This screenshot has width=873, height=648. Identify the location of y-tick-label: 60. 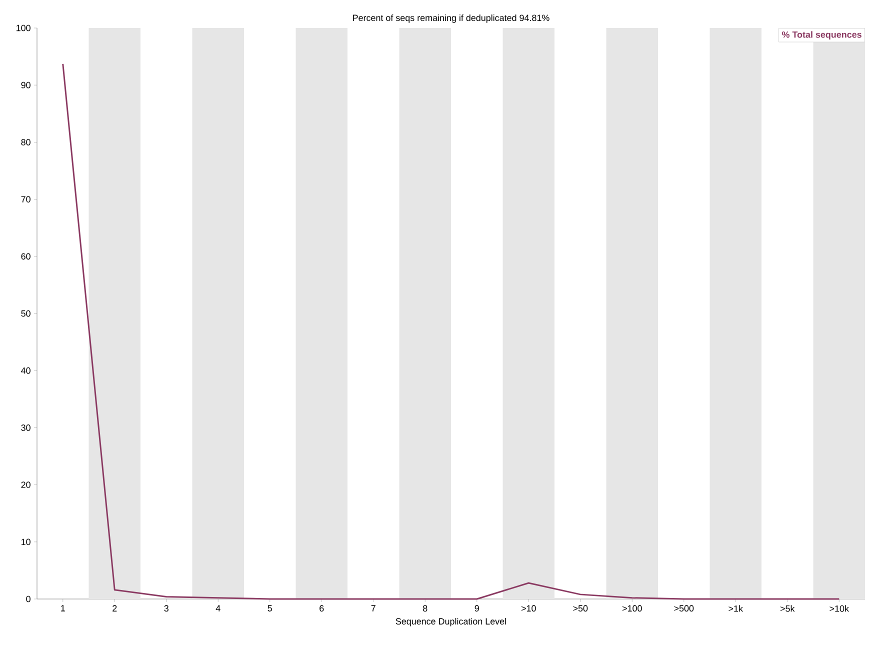
(25, 256).